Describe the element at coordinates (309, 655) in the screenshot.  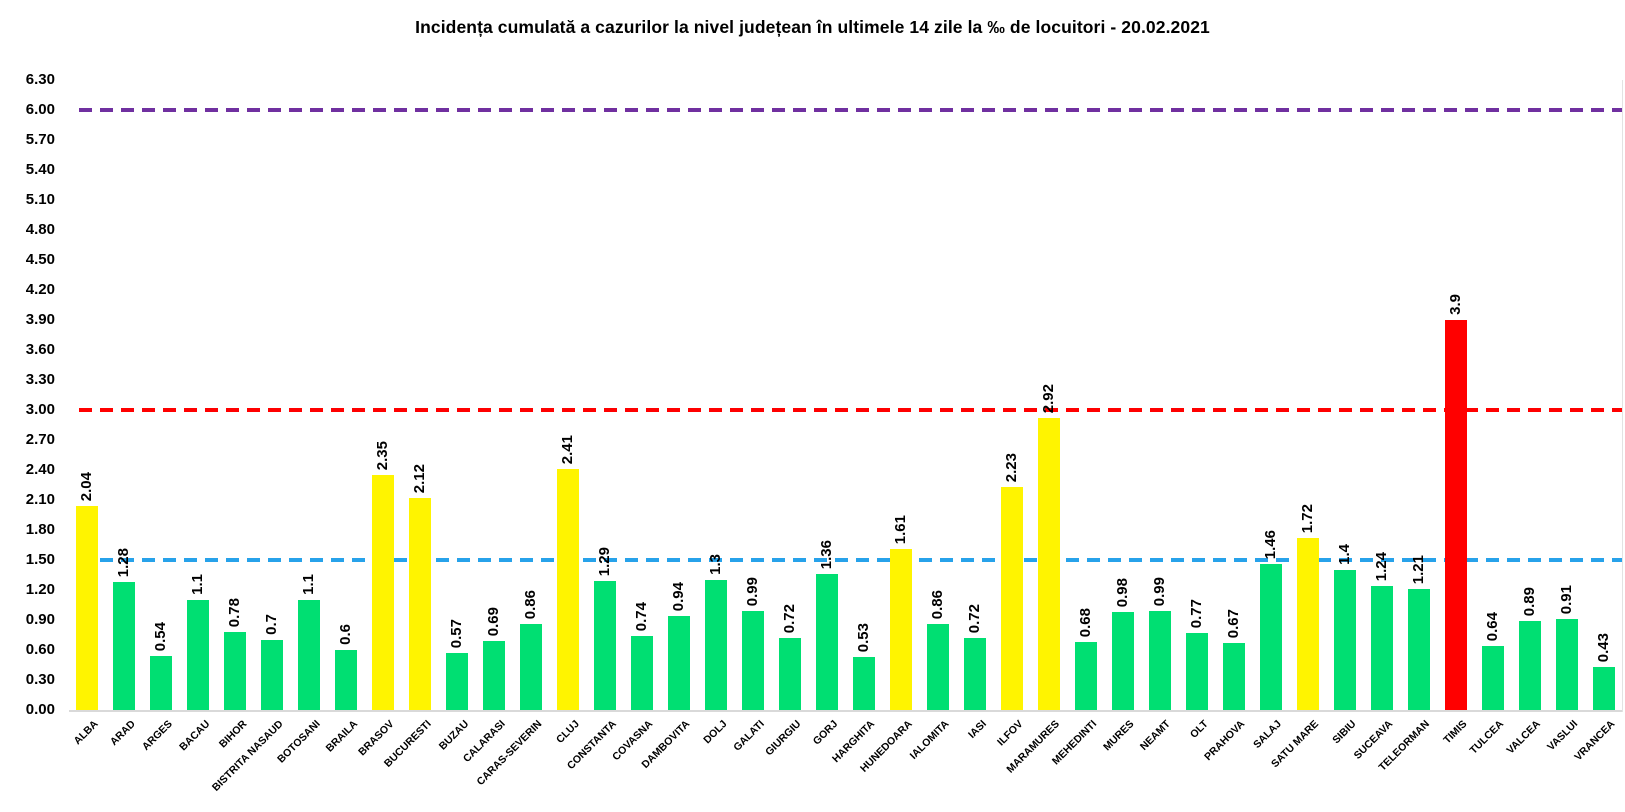
I see `bar-botosani` at that location.